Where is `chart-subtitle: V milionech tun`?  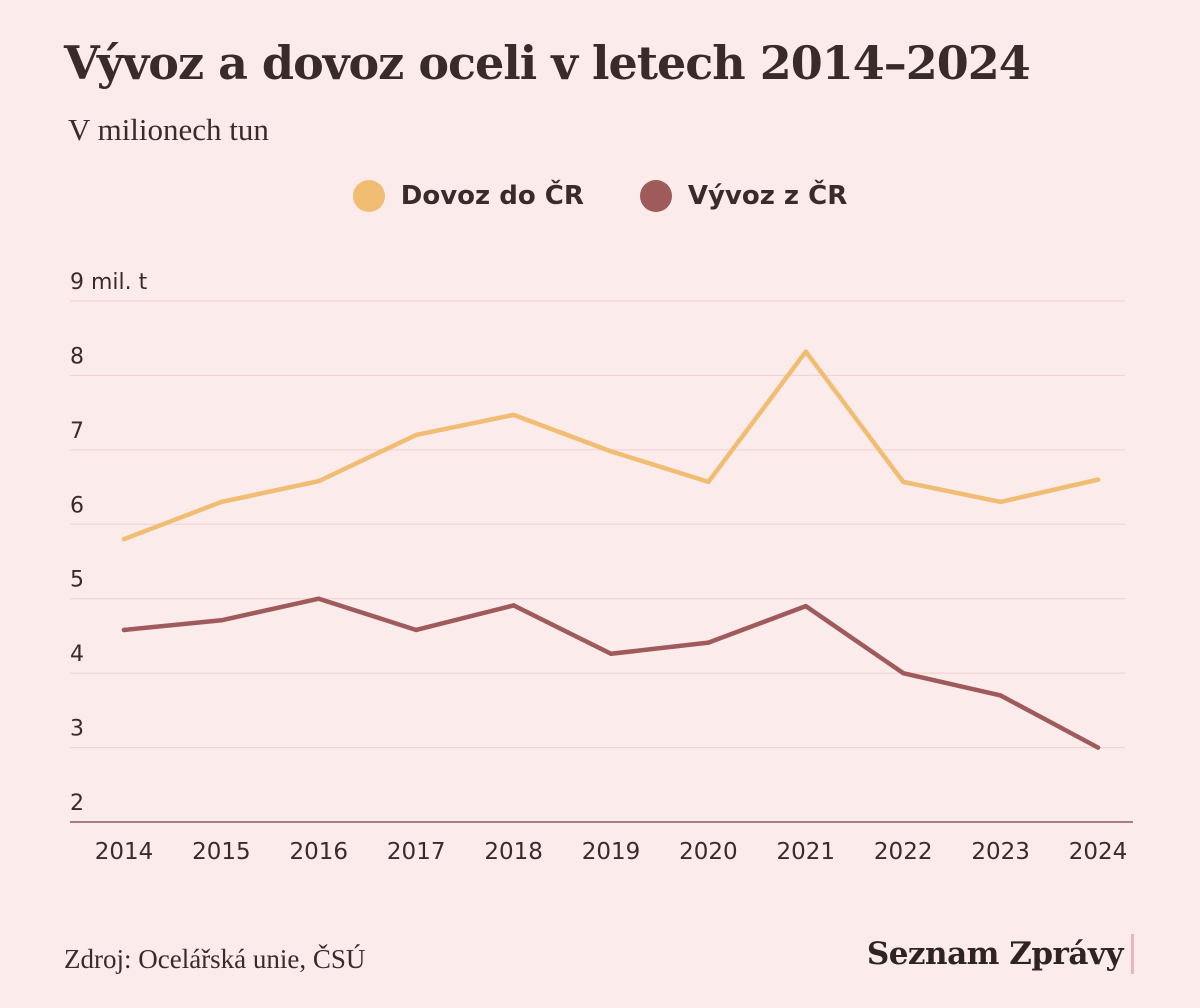 chart-subtitle: V milionech tun is located at coordinates (168, 129).